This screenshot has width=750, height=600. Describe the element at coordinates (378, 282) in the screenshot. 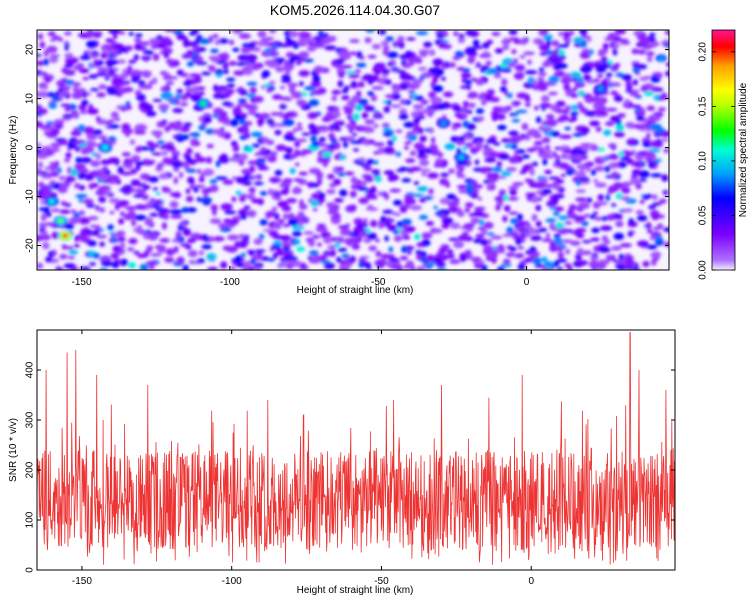

I see `heatmap-x-tick-label: -50` at that location.